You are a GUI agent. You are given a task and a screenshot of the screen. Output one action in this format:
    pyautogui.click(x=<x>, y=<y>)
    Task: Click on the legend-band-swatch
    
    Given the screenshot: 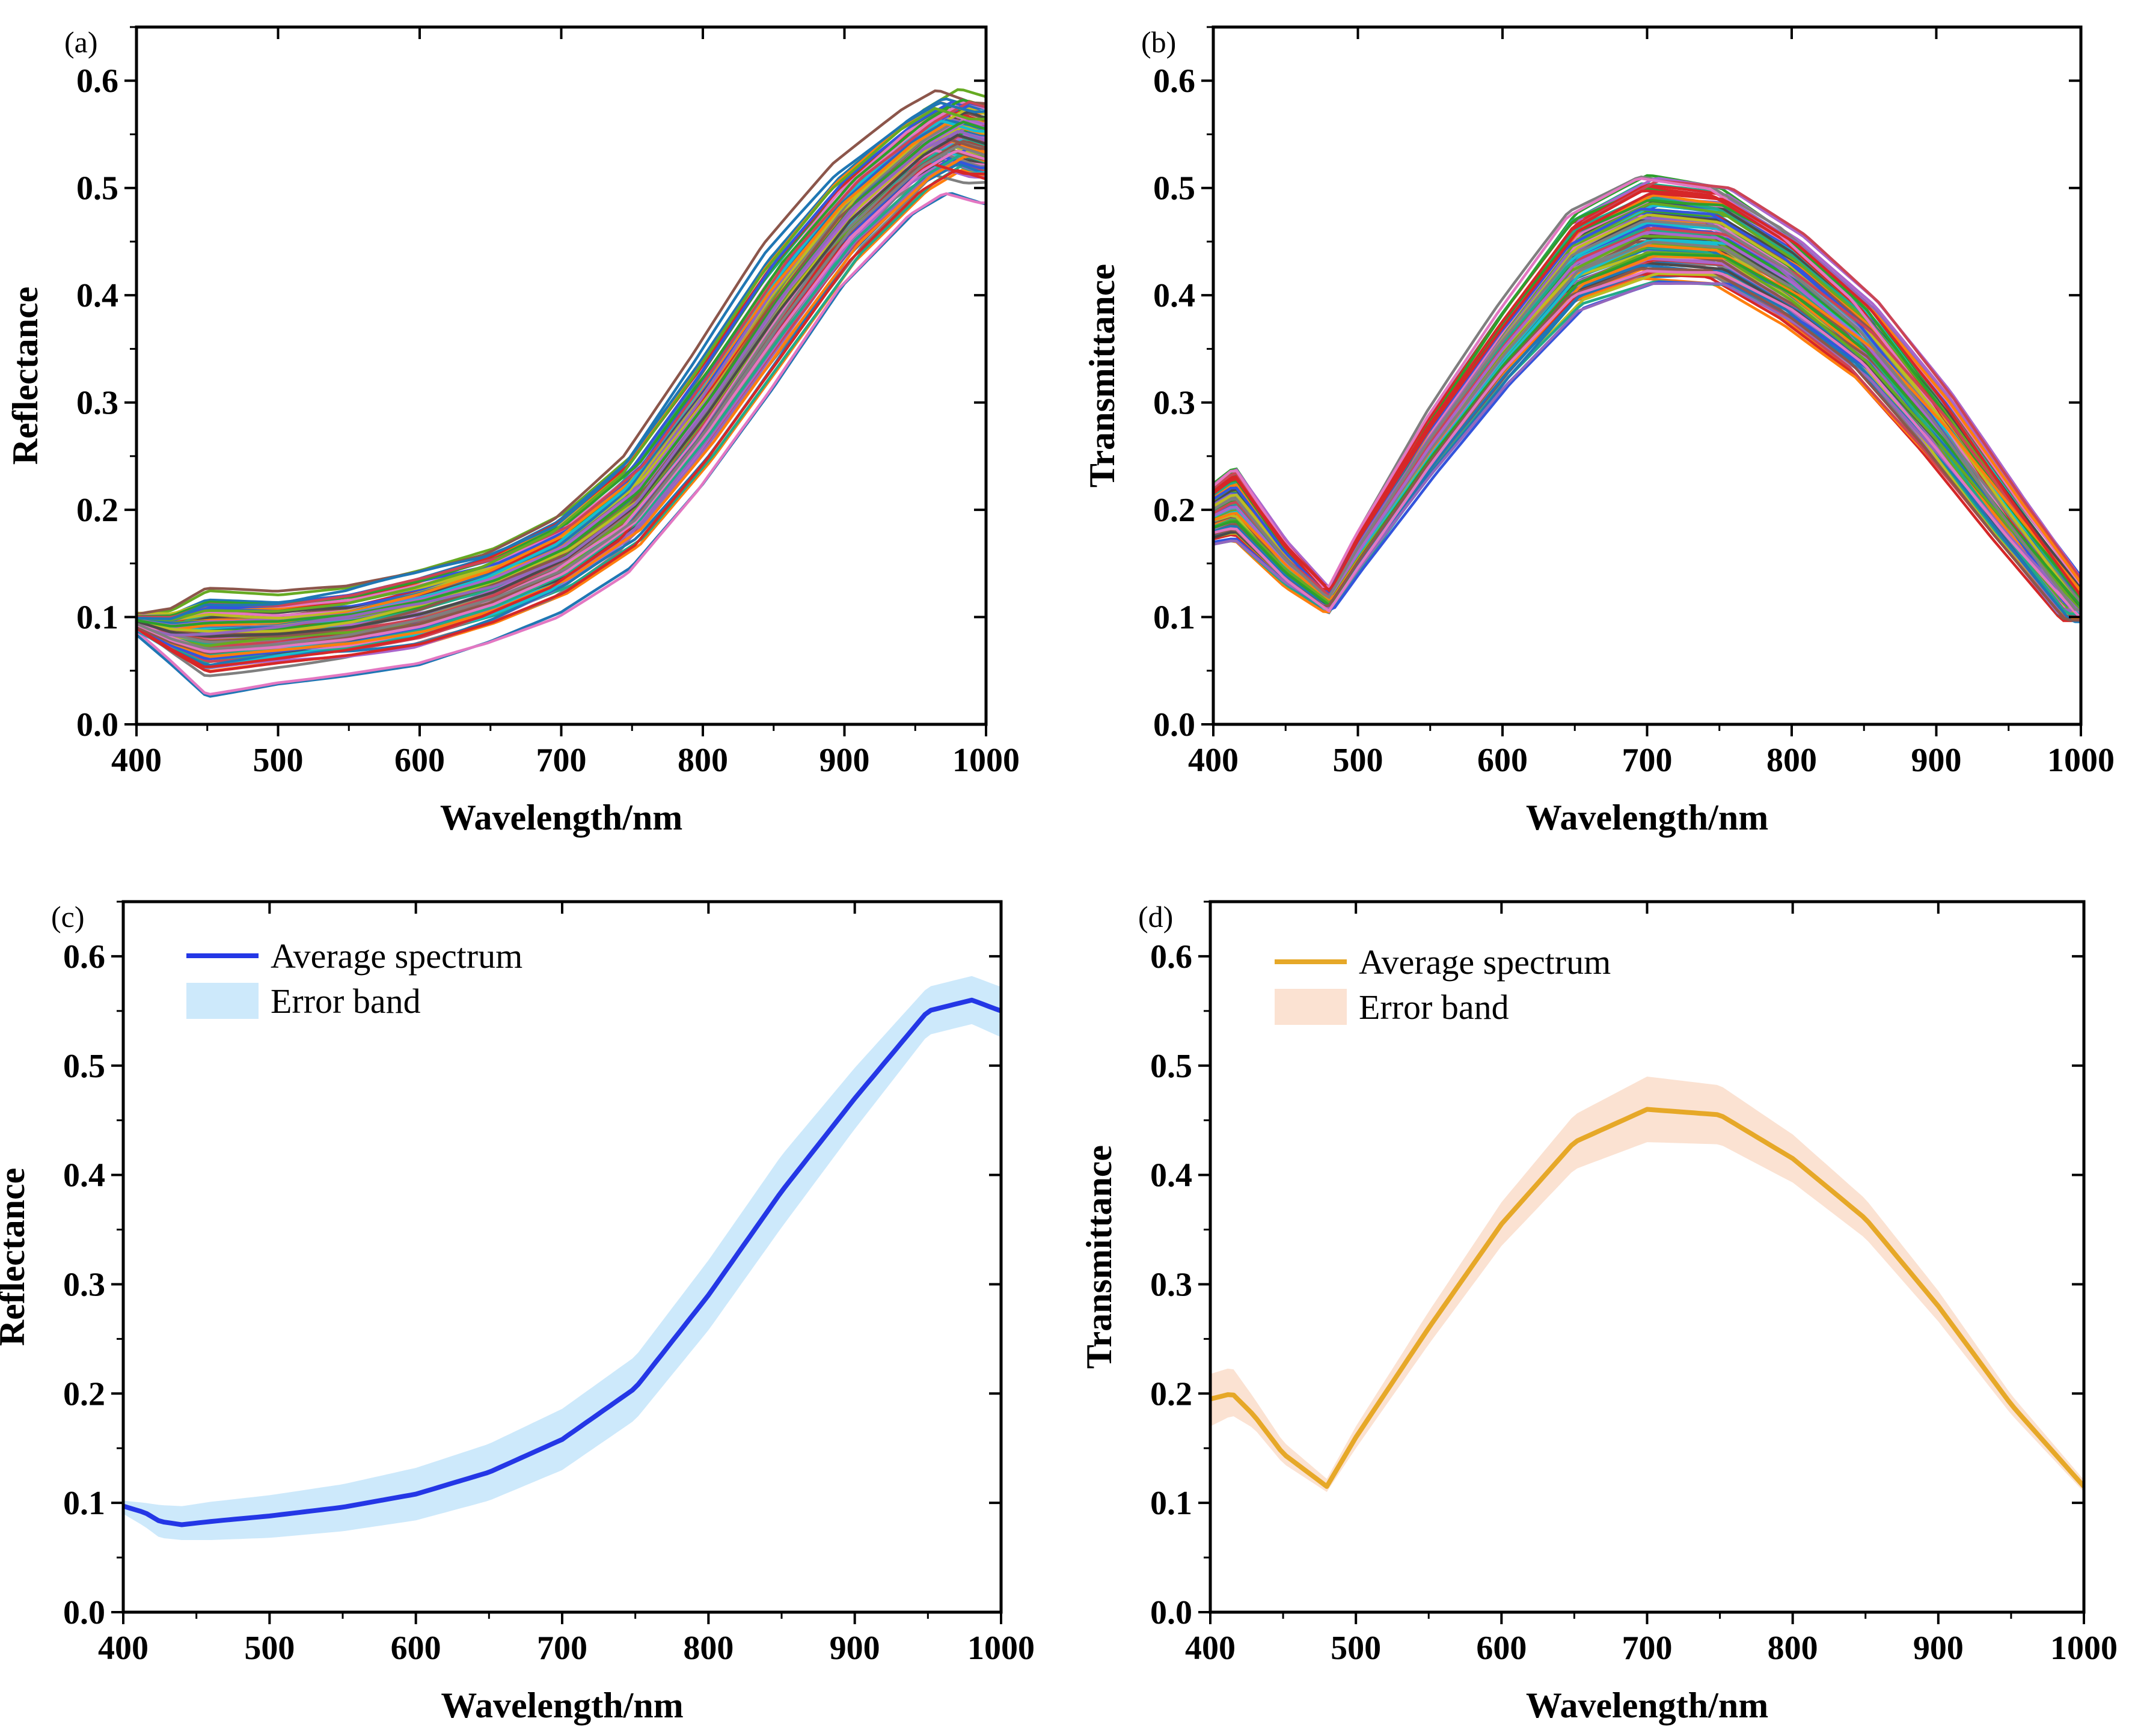 What is the action you would take?
    pyautogui.click(x=222, y=1001)
    